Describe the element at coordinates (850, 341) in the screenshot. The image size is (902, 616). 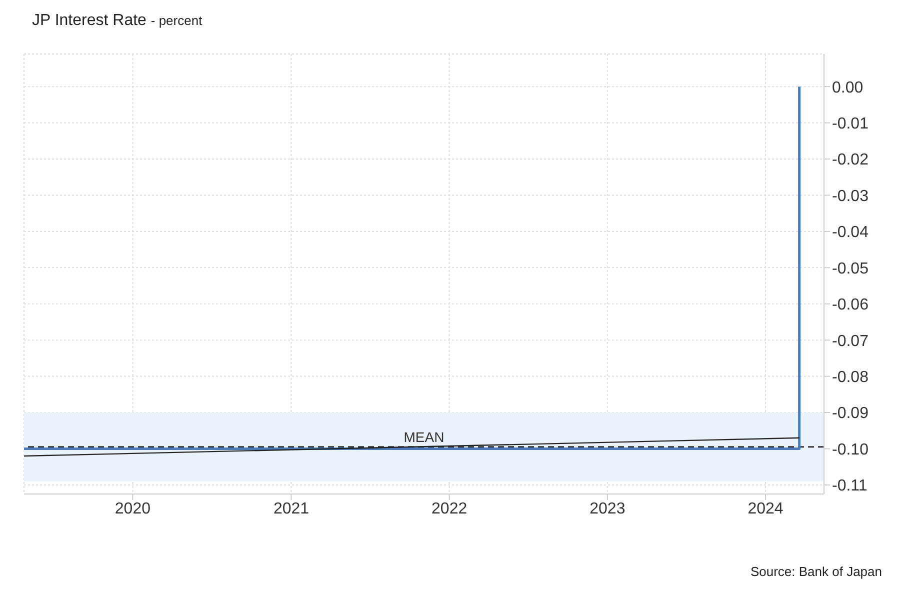
I see `y-tick-label: -0.07` at that location.